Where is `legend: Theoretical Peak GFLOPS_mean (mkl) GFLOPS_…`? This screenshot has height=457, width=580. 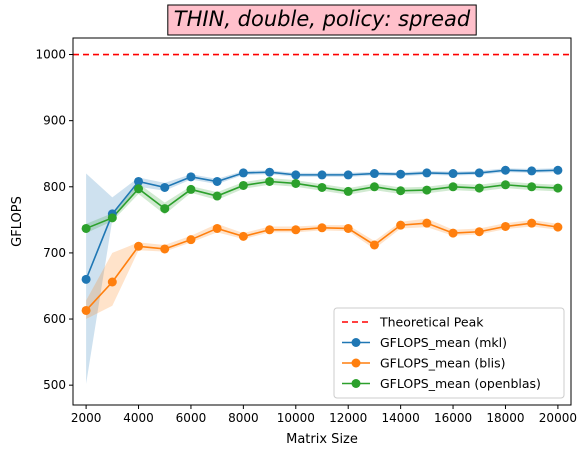
legend: Theoretical Peak GFLOPS_mean (mkl) GFLOPS_… is located at coordinates (449, 353).